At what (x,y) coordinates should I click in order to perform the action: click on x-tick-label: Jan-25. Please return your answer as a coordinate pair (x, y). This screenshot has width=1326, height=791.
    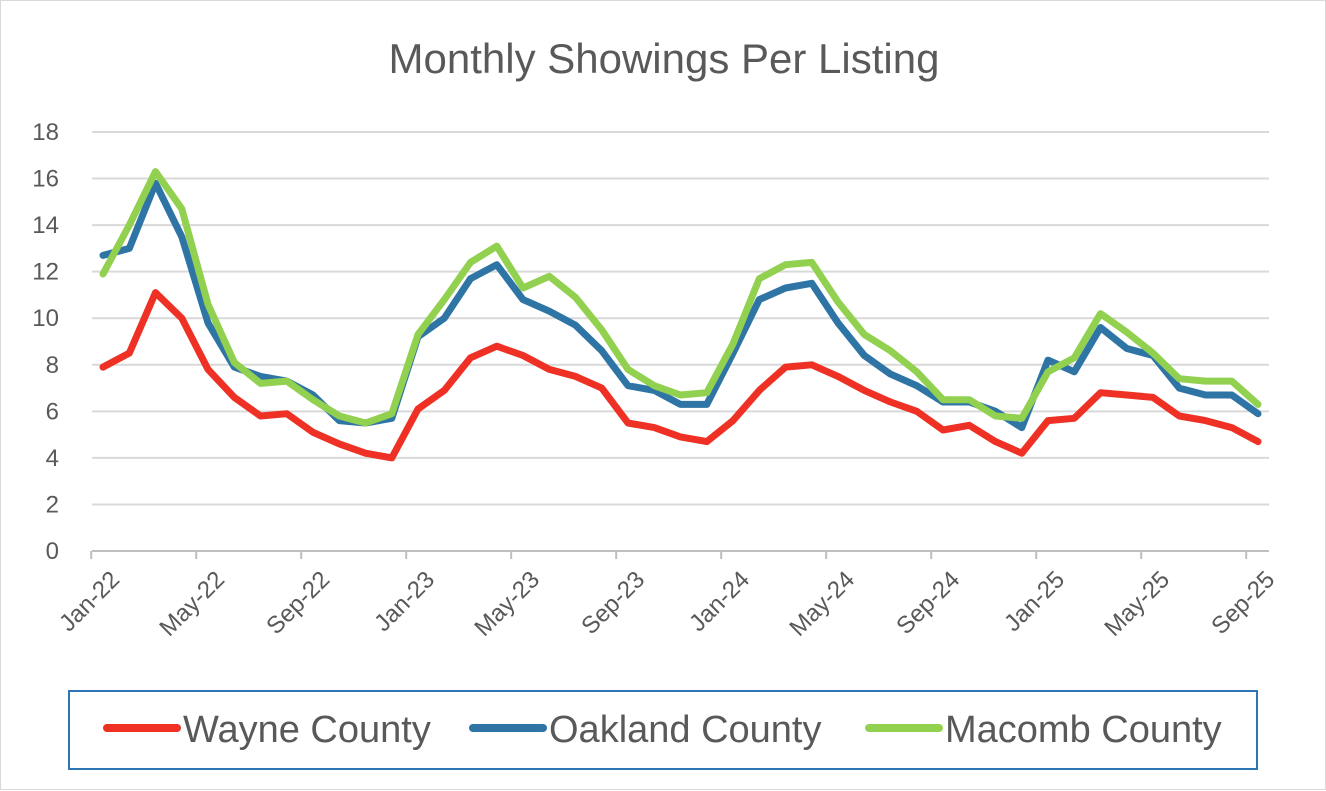
    Looking at the image, I should click on (1034, 601).